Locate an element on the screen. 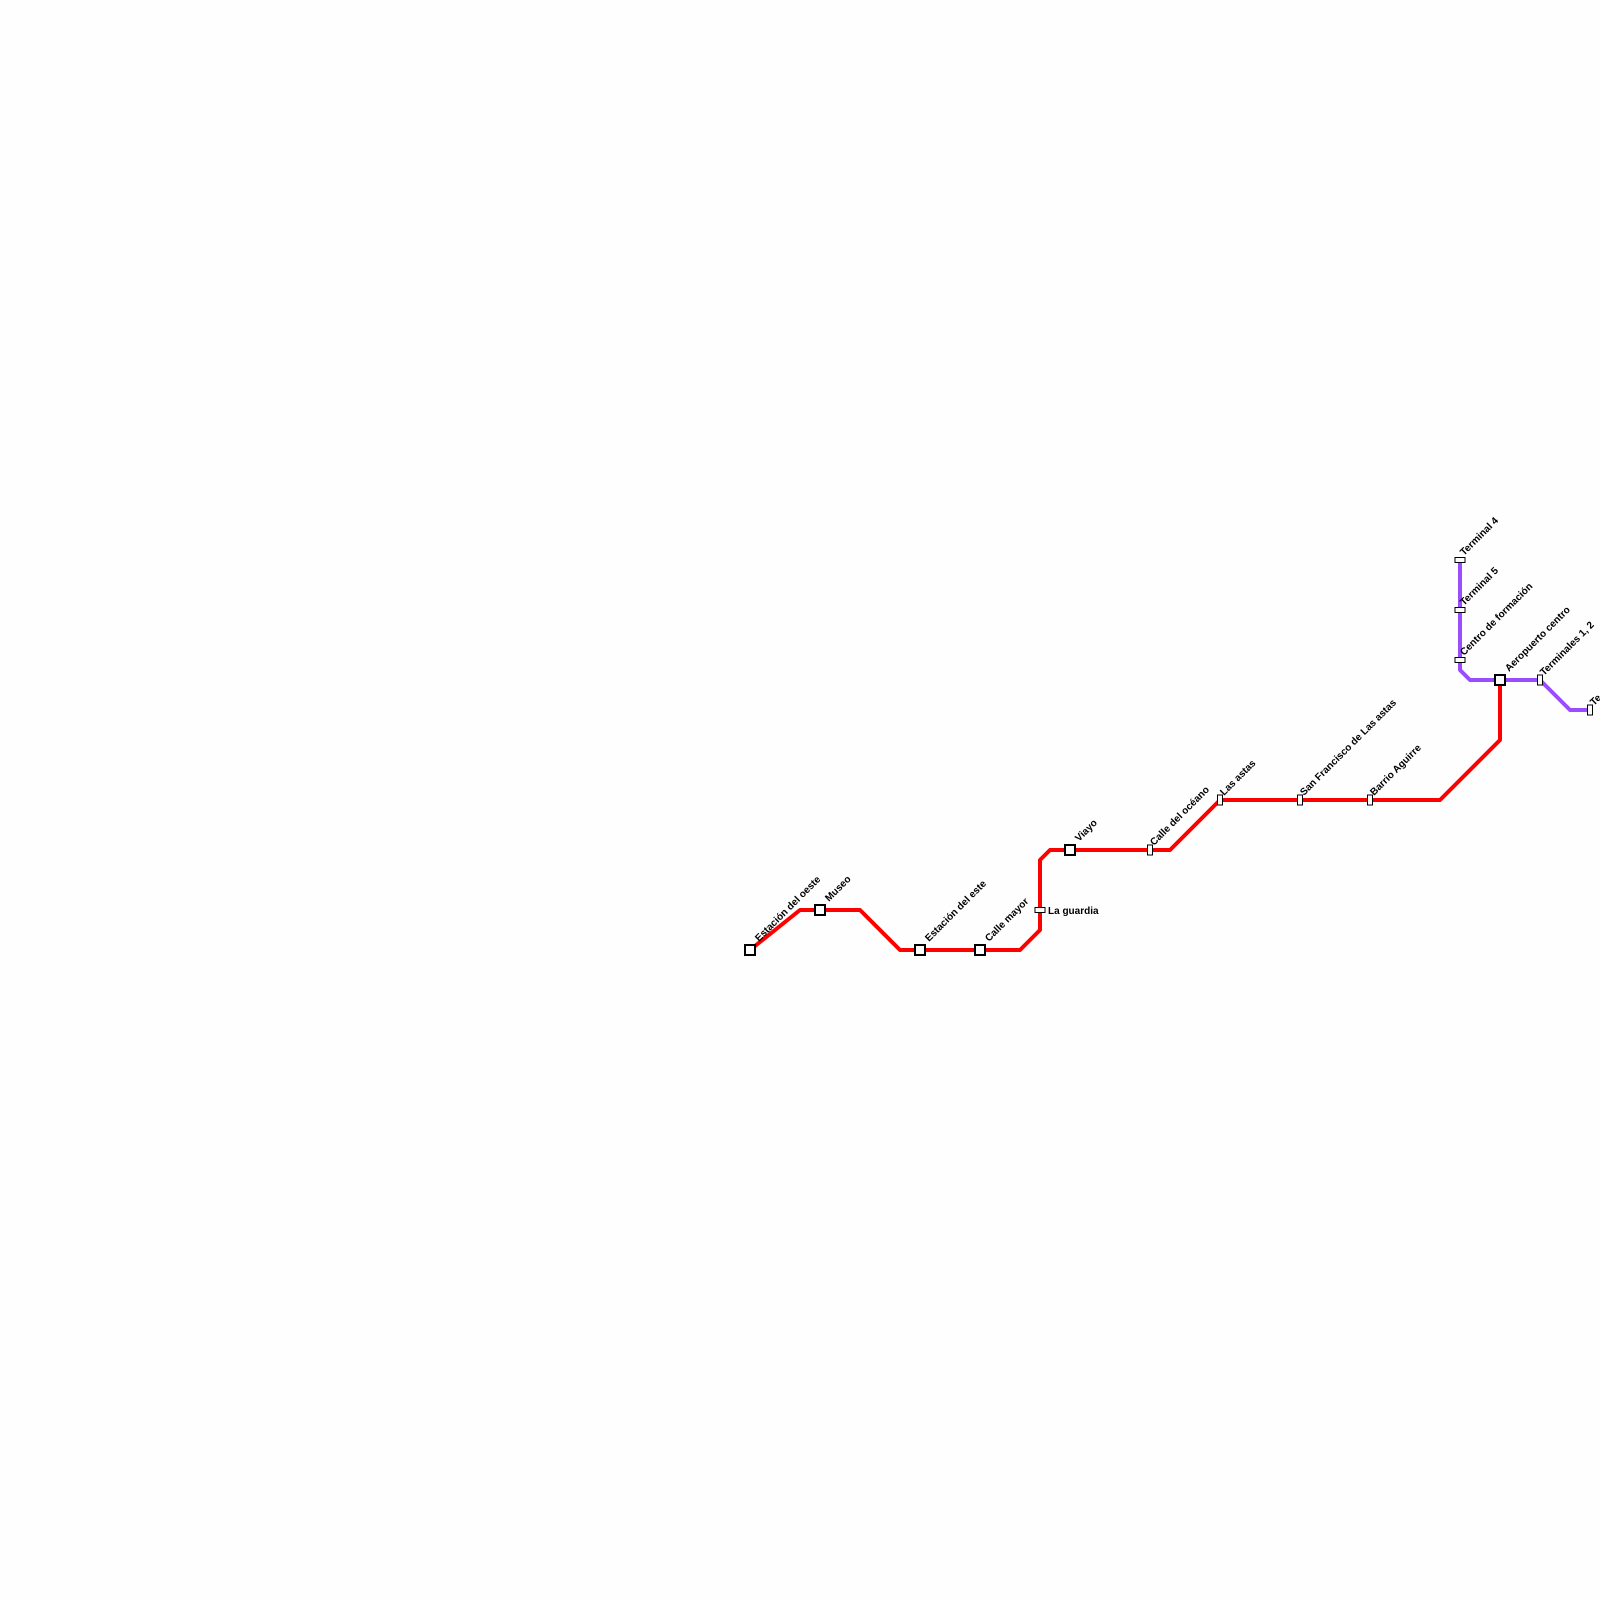 The width and height of the screenshot is (1600, 1600). station: Barrio Aguirre is located at coordinates (1396, 774).